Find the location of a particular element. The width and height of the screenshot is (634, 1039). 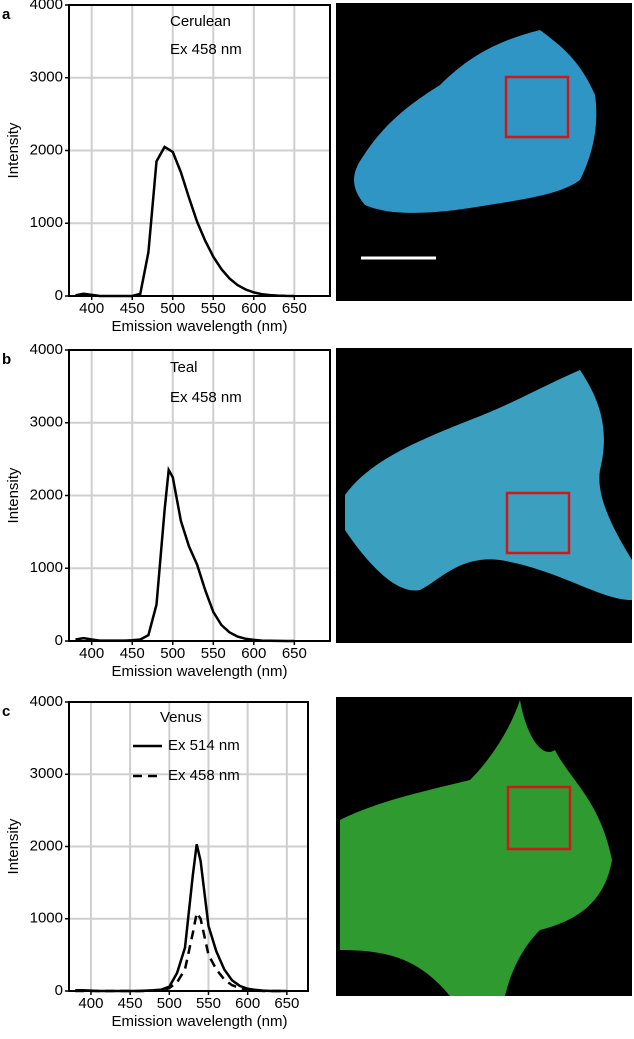

legend-label: Ex 458 nm is located at coordinates (204, 775).